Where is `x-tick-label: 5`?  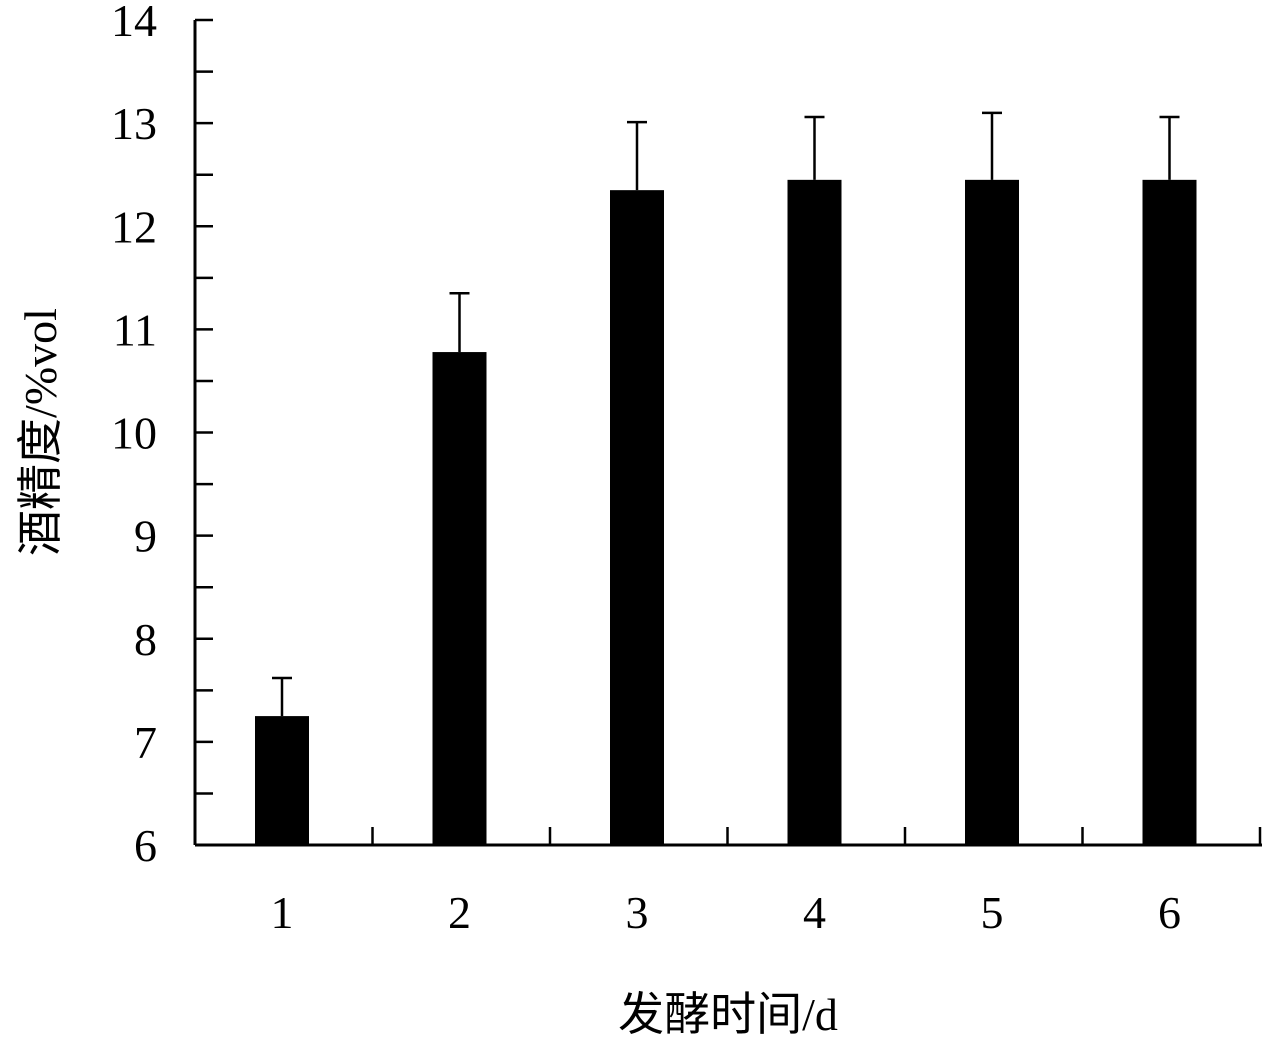 x-tick-label: 5 is located at coordinates (992, 912).